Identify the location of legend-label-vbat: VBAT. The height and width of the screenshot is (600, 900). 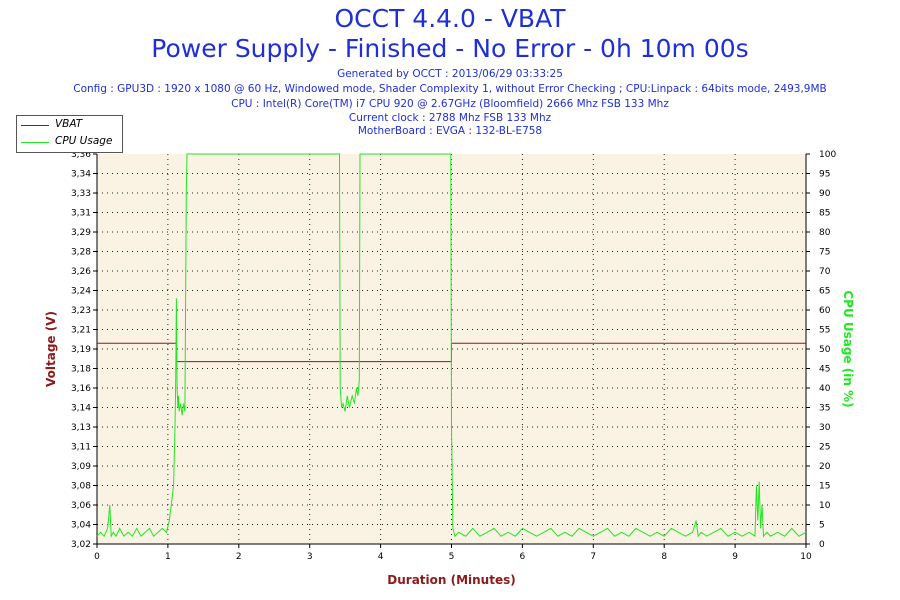
(69, 124).